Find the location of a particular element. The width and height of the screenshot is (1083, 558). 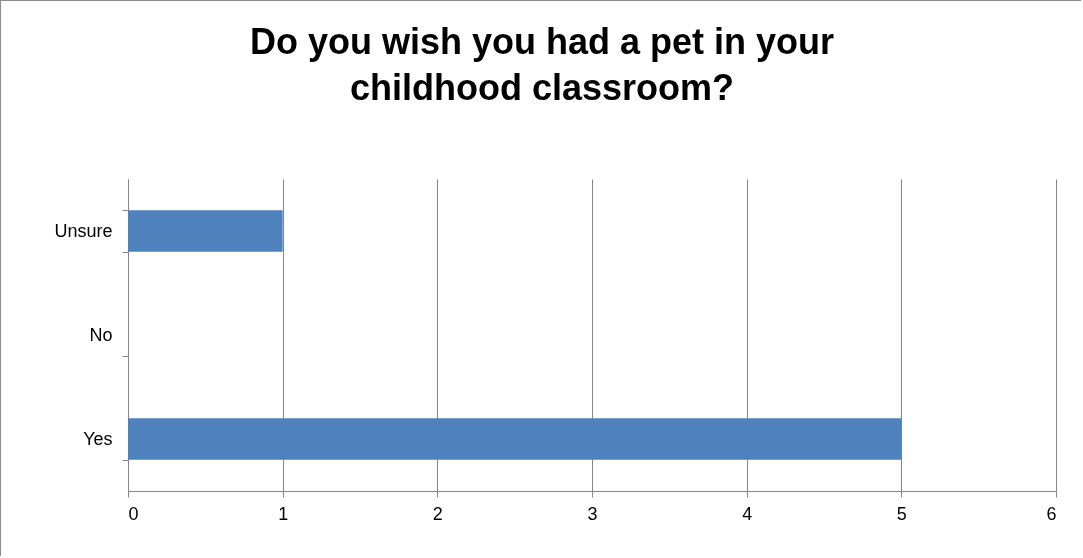

x-tick-label: 0 is located at coordinates (133, 513).